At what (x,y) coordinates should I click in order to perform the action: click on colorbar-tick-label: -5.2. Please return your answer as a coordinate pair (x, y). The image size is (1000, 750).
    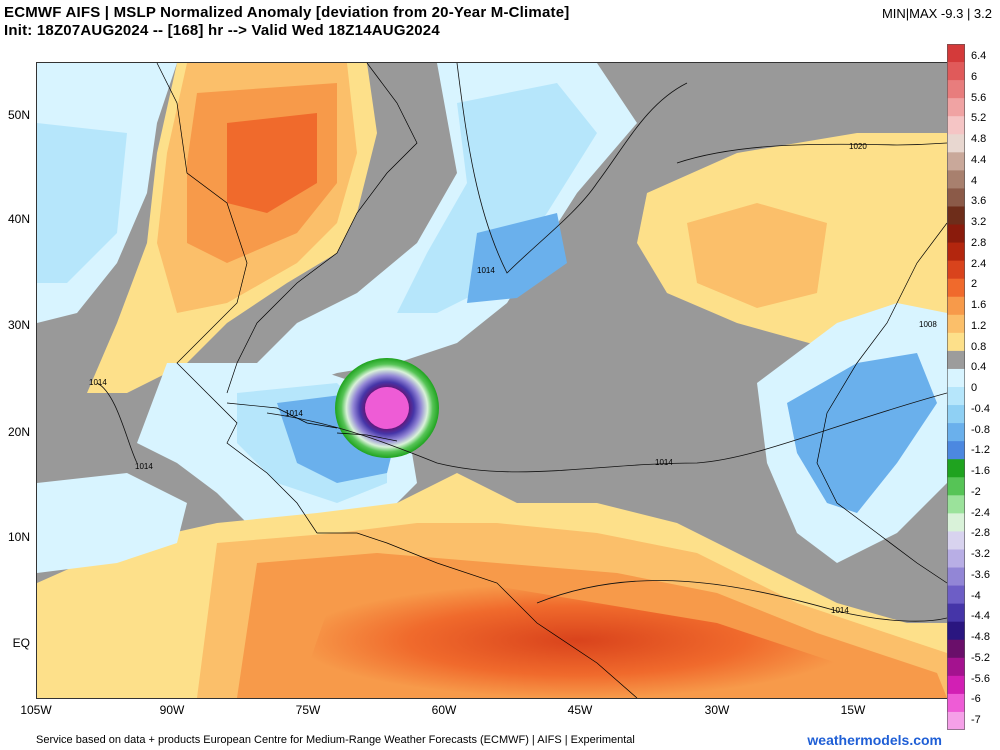
    Looking at the image, I should click on (980, 657).